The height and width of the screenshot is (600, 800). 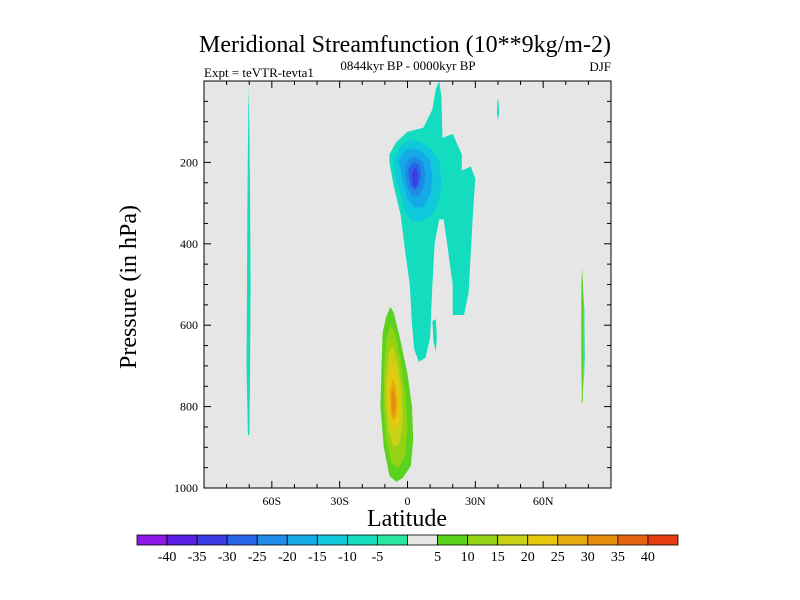 I want to click on colorbar-label: 15, so click(x=498, y=557).